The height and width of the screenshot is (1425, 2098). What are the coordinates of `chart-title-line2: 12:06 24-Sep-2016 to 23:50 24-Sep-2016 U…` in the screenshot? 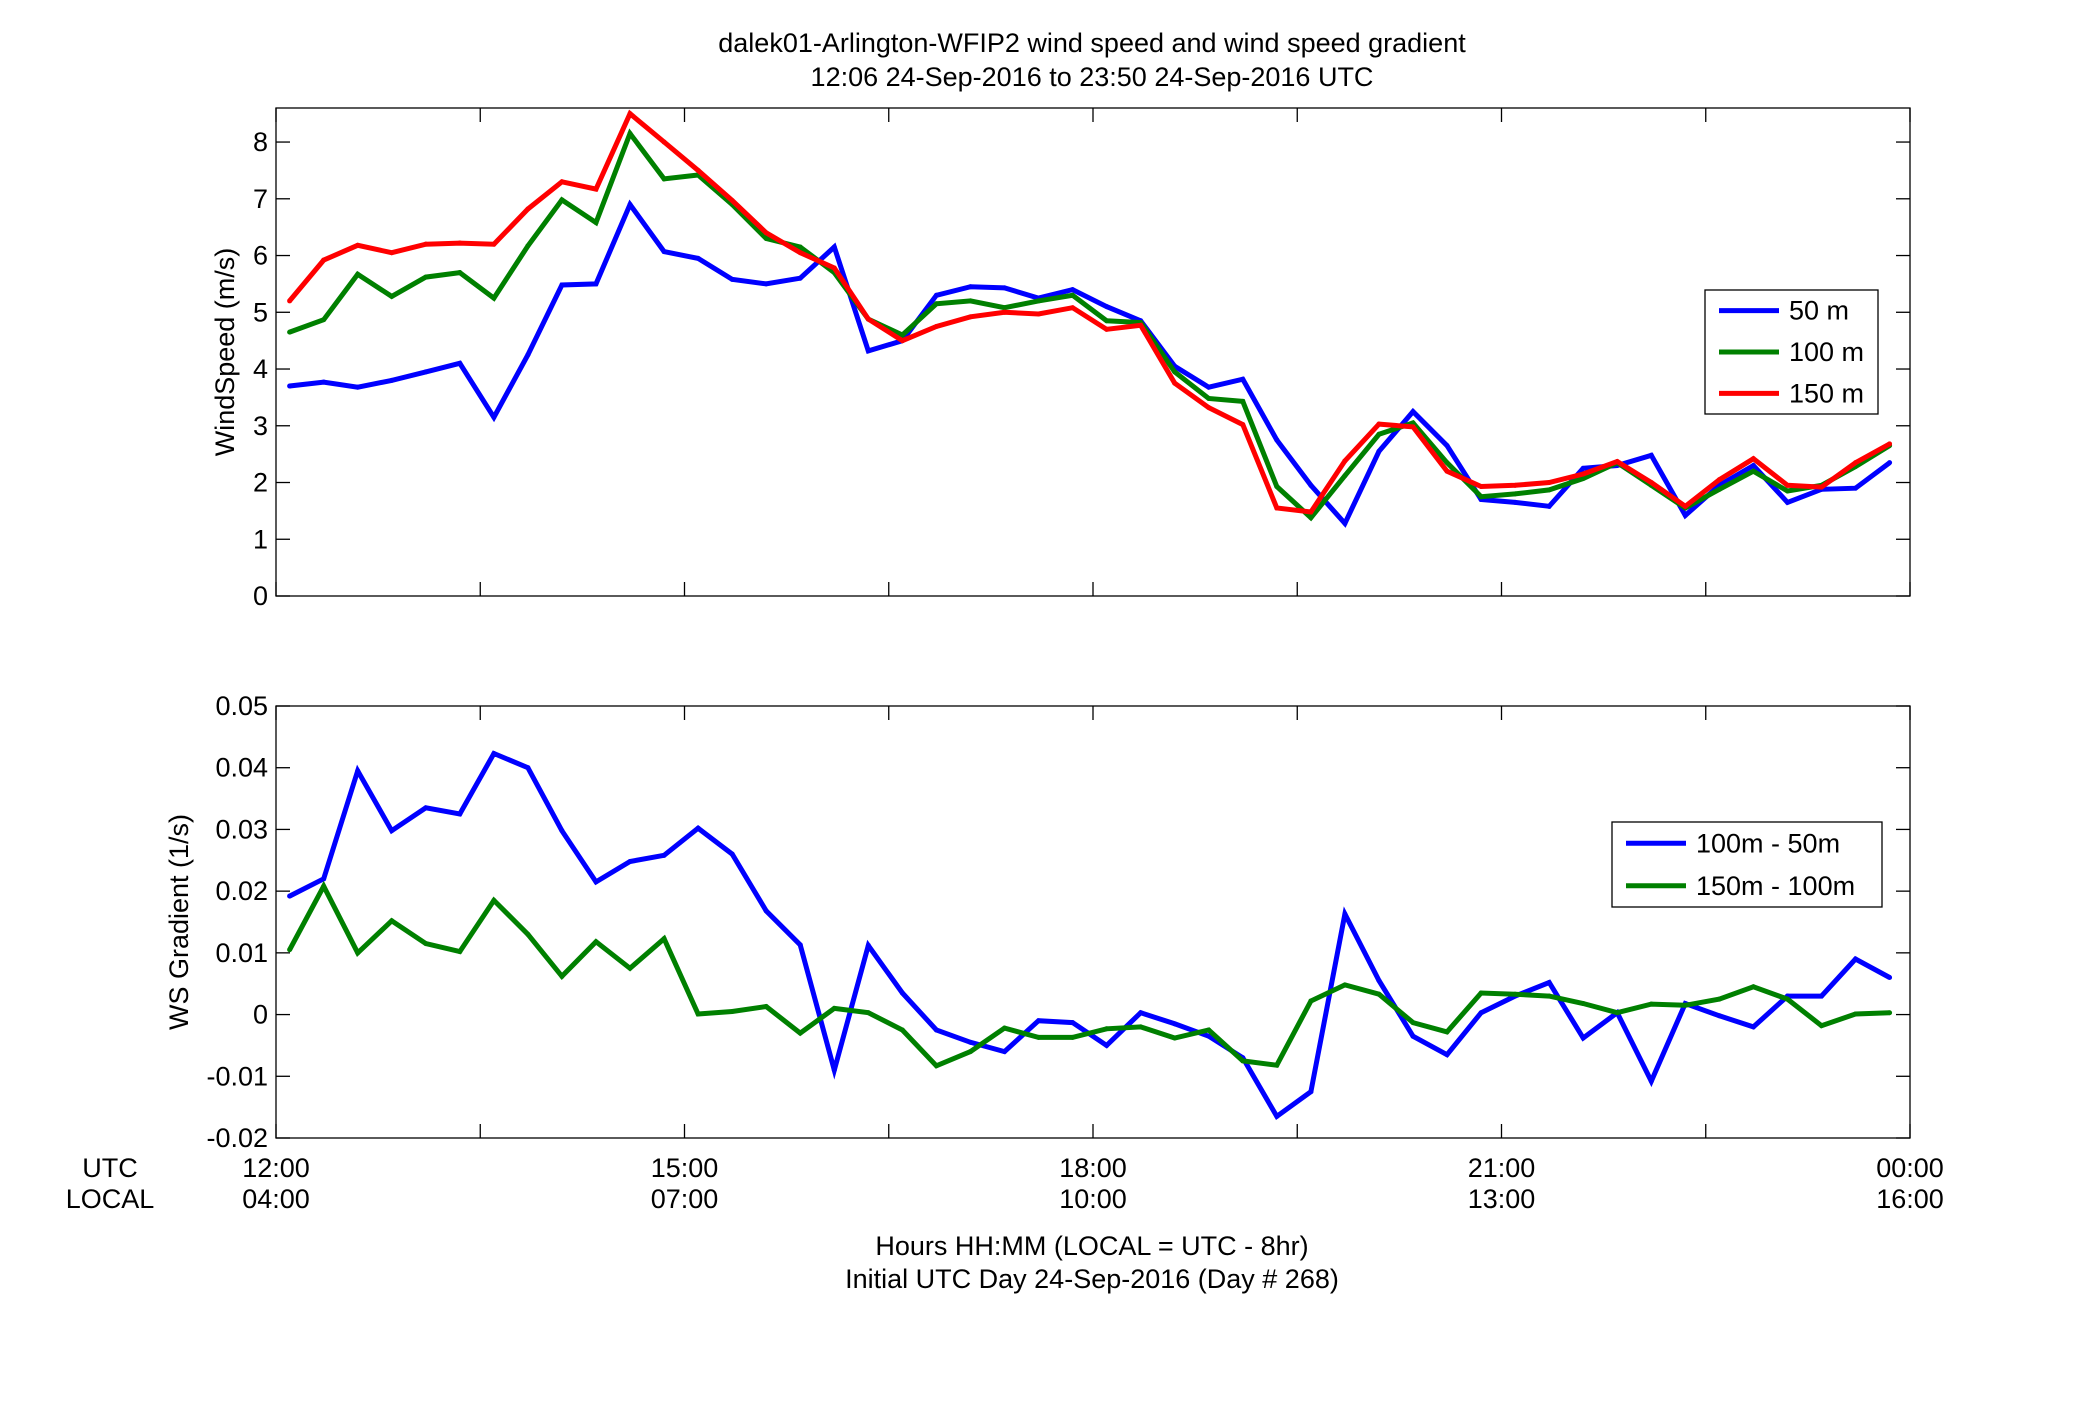 It's located at (1092, 77).